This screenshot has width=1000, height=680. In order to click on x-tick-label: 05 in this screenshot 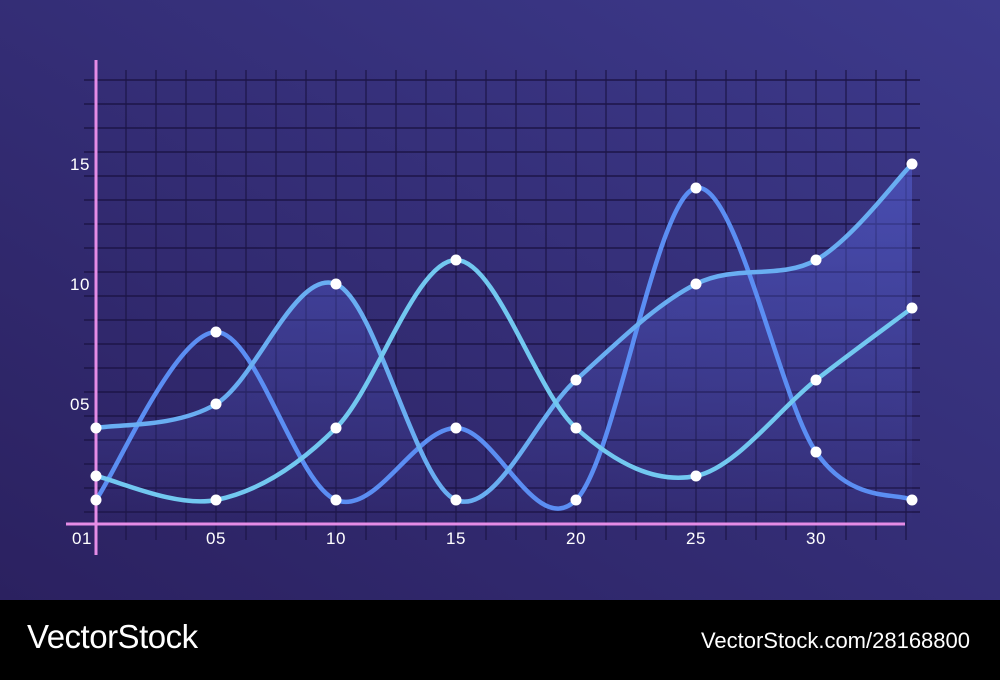, I will do `click(216, 538)`.